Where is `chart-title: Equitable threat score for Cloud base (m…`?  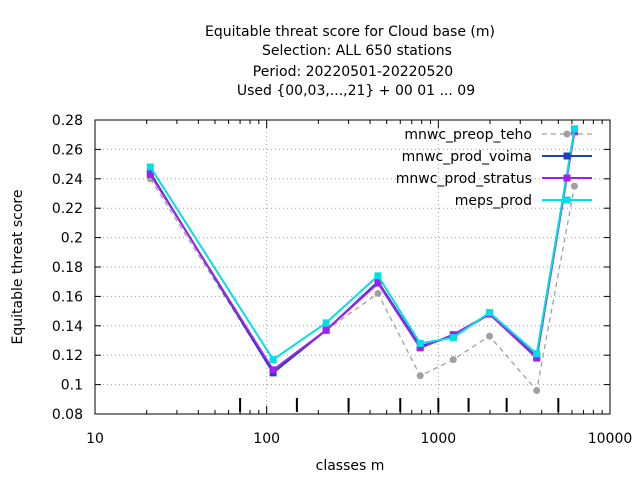
chart-title: Equitable threat score for Cloud base (m… is located at coordinates (350, 61).